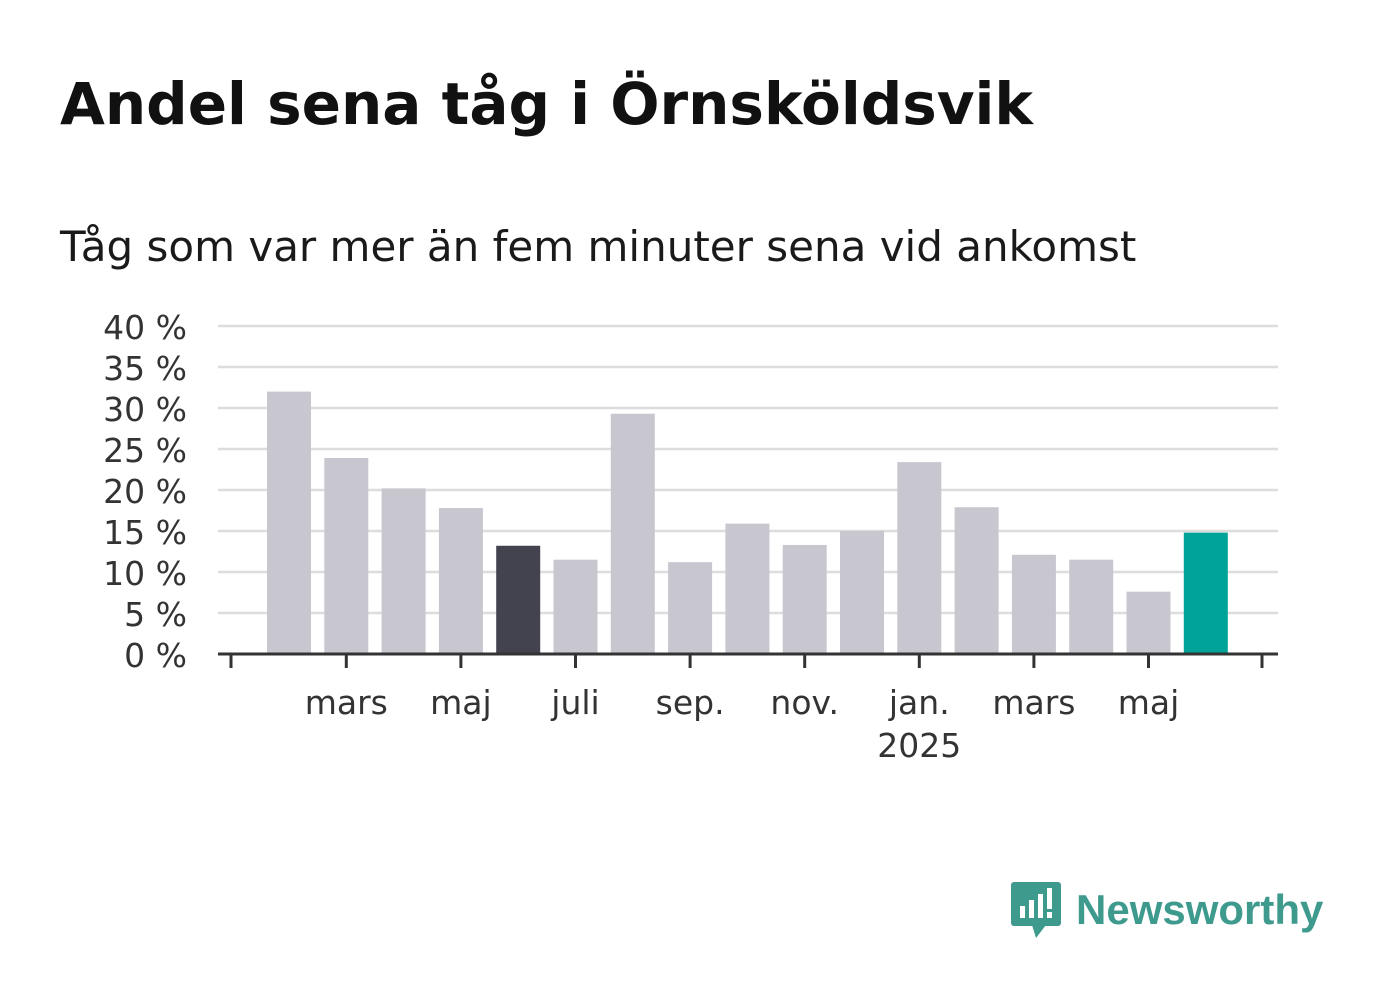  I want to click on x-tick-label: nov., so click(804, 702).